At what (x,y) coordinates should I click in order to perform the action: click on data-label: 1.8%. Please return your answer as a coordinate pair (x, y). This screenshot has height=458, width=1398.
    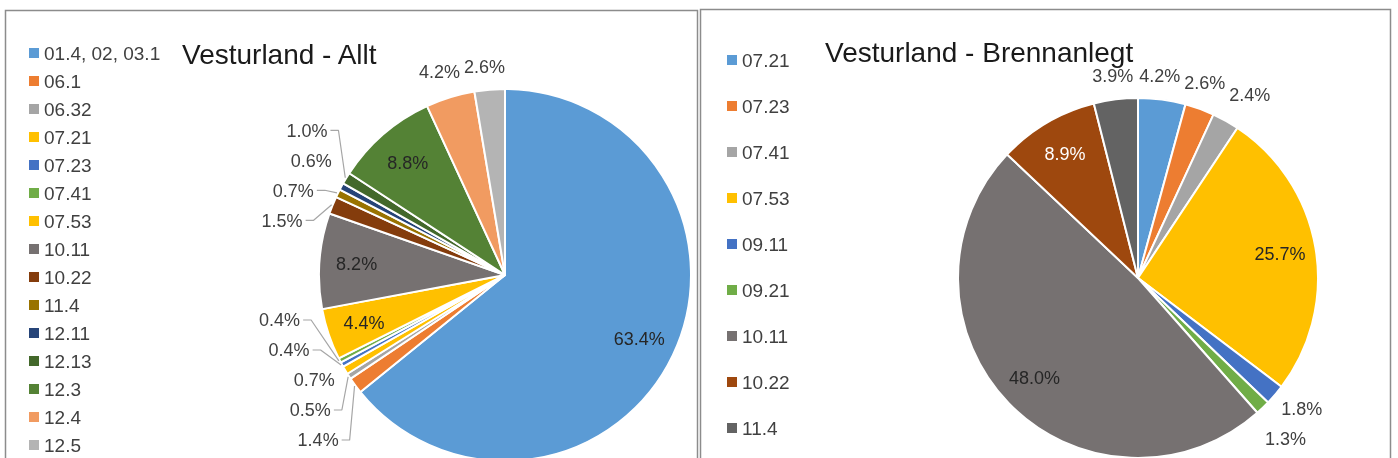
    Looking at the image, I should click on (1302, 409).